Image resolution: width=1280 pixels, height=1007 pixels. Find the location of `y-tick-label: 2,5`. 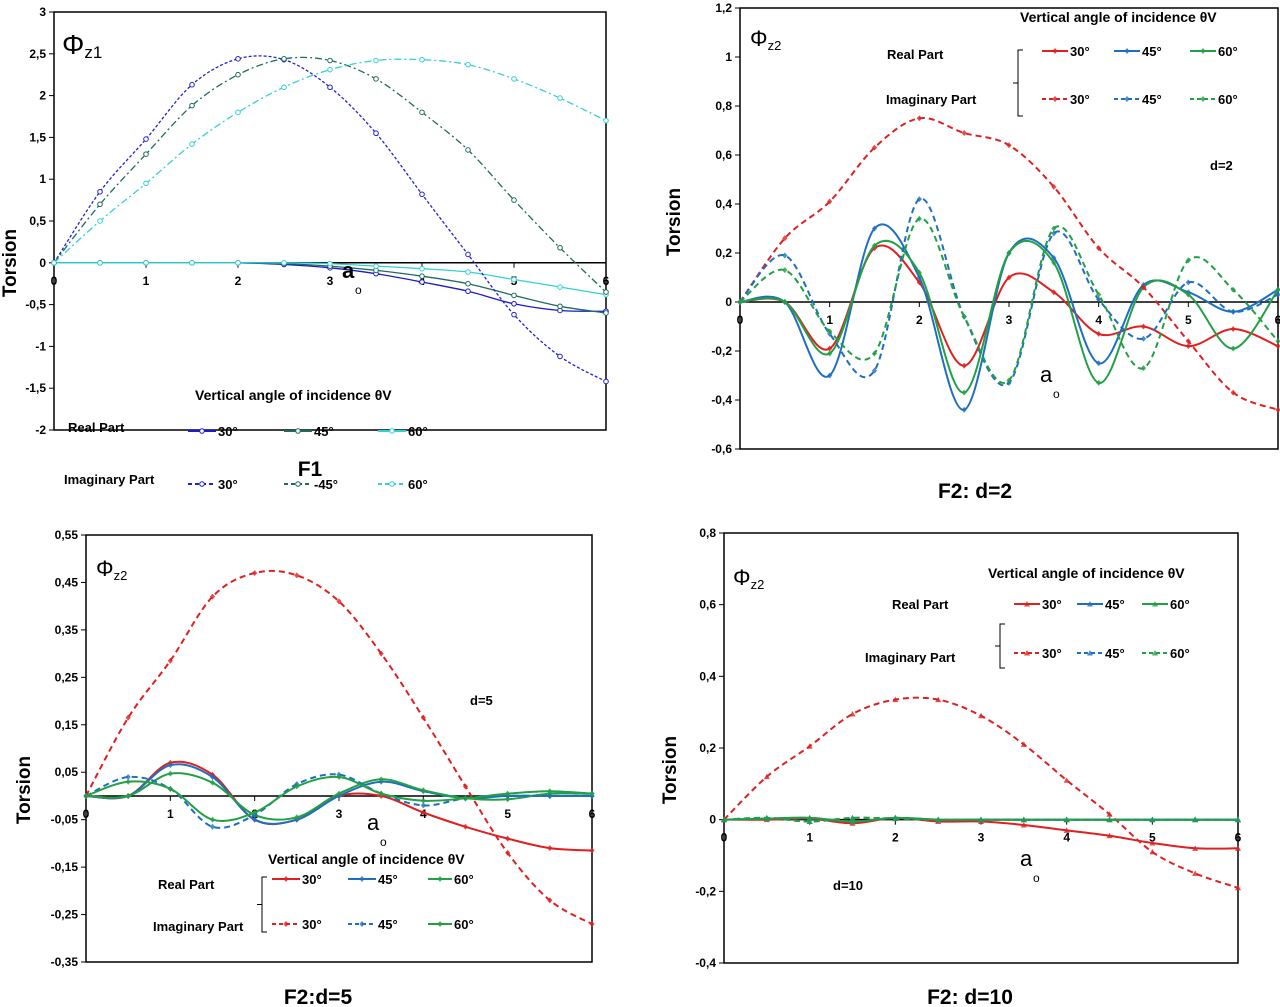

y-tick-label: 2,5 is located at coordinates (37, 54).